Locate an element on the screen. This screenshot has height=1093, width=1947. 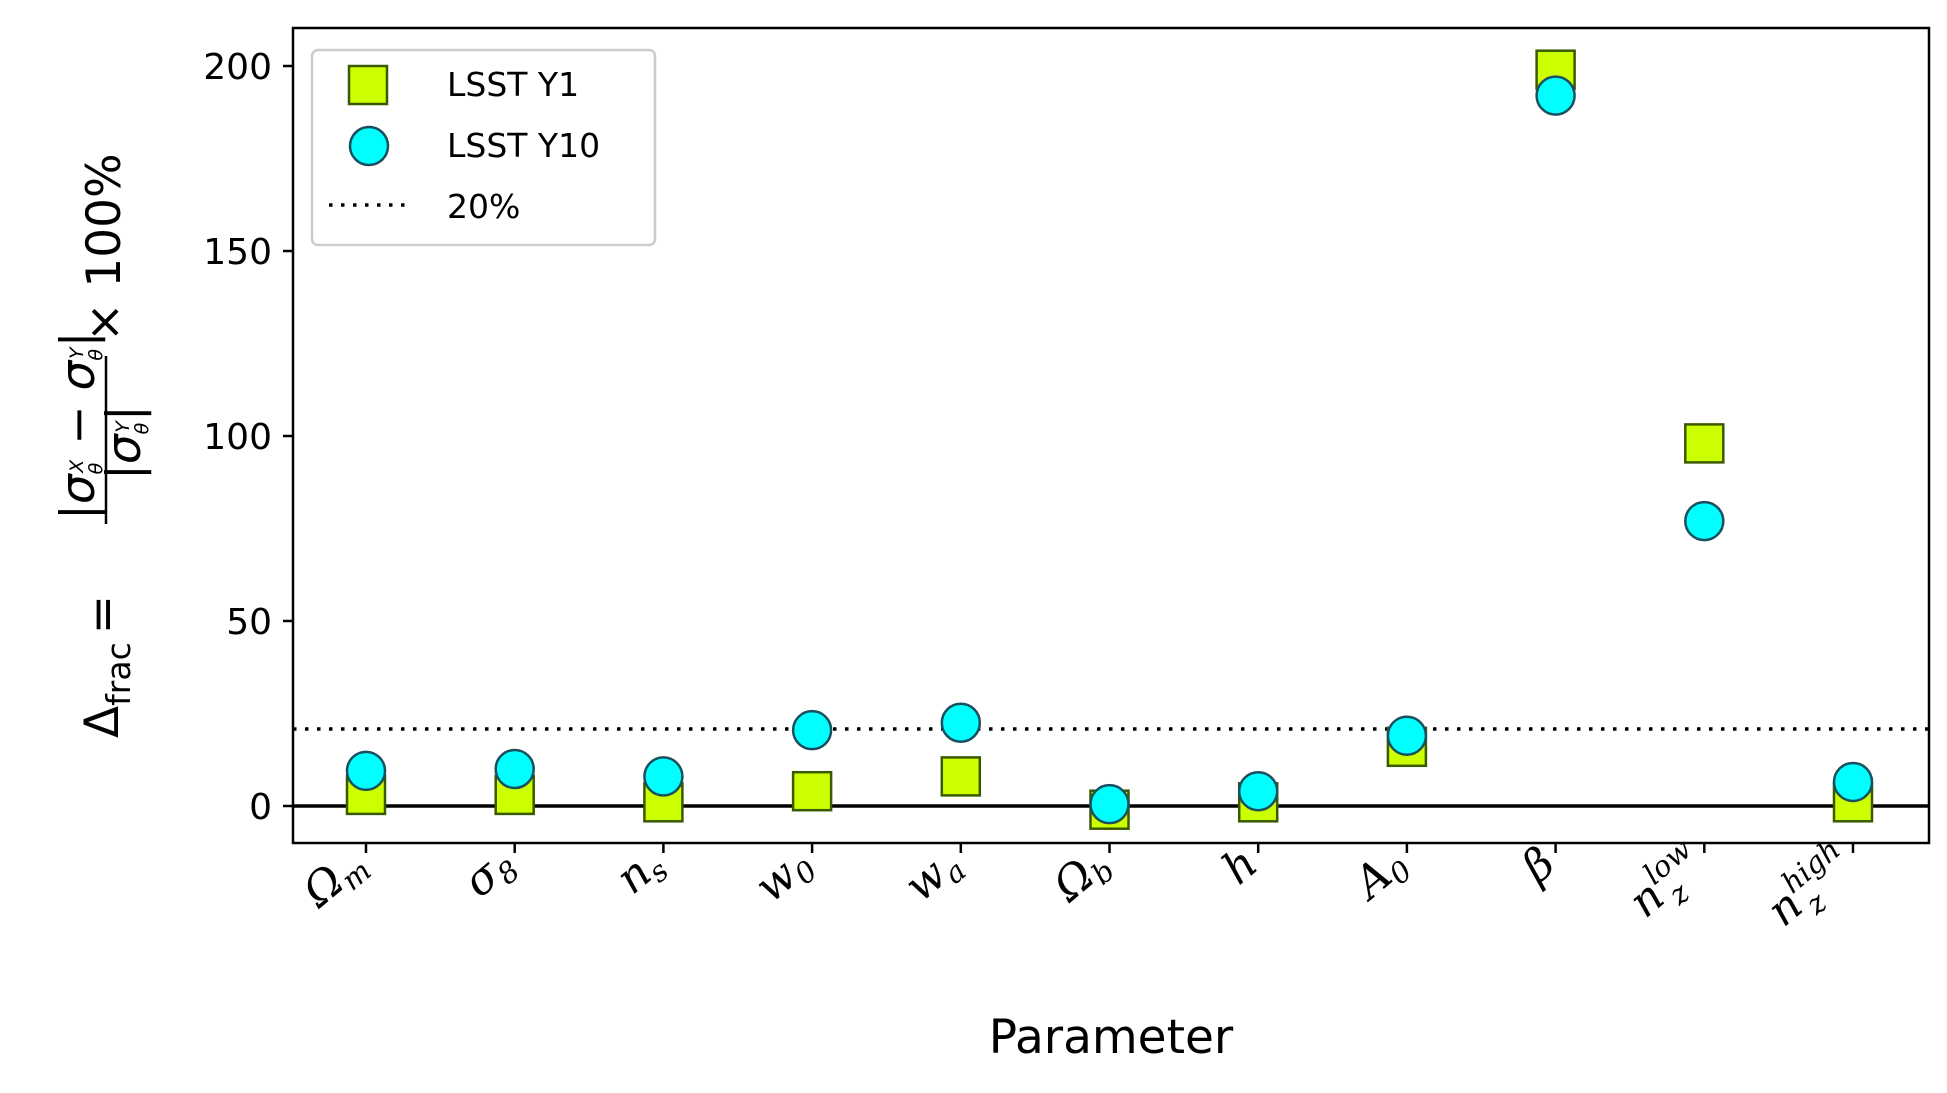
legend-label-lsst-y1: LSST Y1 is located at coordinates (513, 84).